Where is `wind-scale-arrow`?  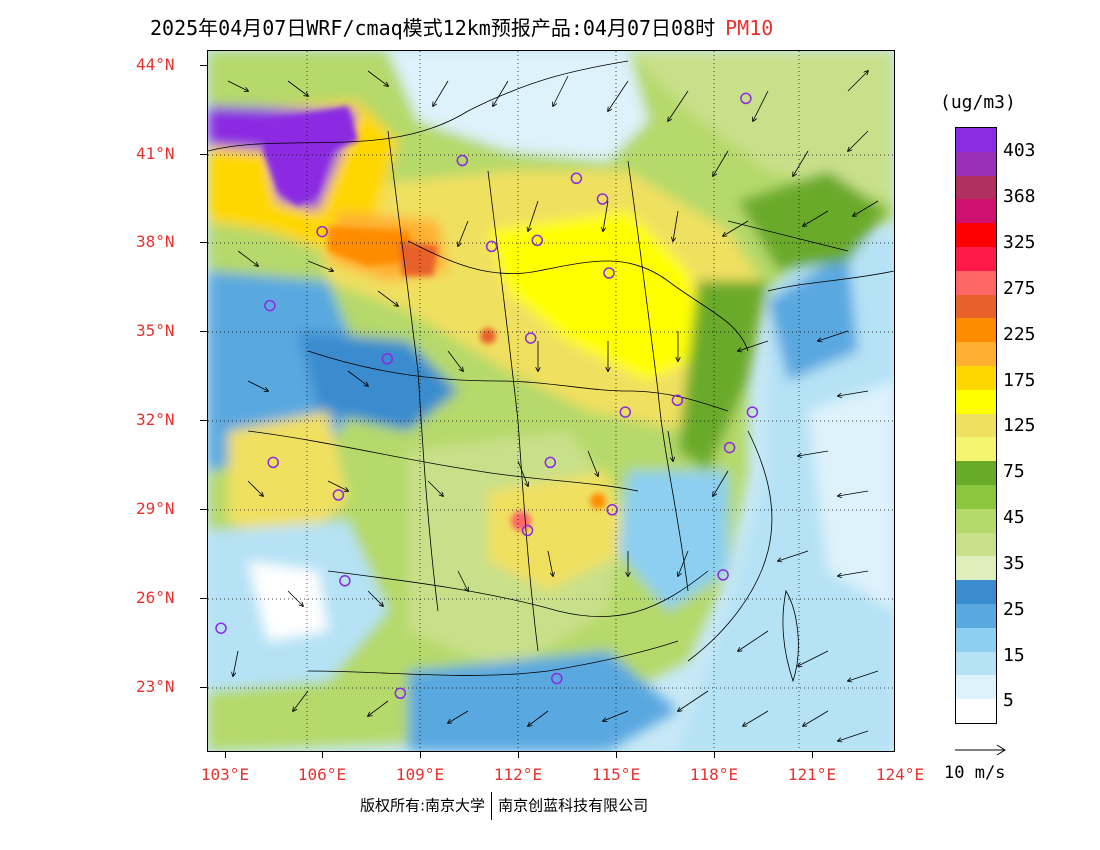
wind-scale-arrow is located at coordinates (980, 750).